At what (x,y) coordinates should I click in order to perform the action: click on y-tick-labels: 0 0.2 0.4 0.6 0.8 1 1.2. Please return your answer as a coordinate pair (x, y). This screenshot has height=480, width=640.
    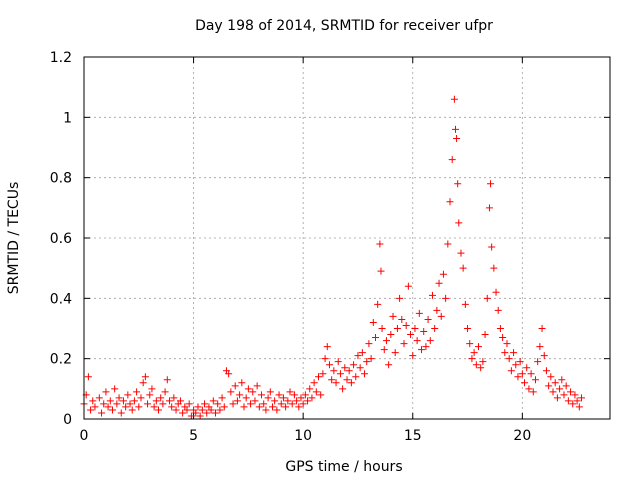
    Looking at the image, I should click on (61, 239).